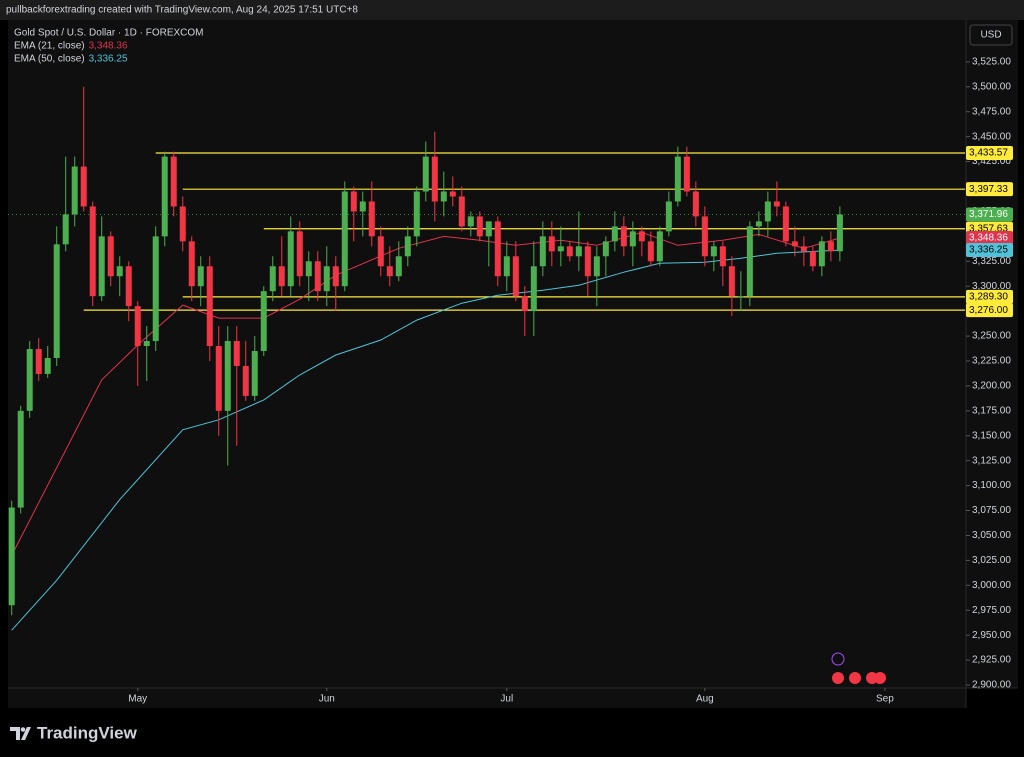 Image resolution: width=1024 pixels, height=757 pixels. Describe the element at coordinates (991, 460) in the screenshot. I see `y-tick-label: 3,125.00` at that location.